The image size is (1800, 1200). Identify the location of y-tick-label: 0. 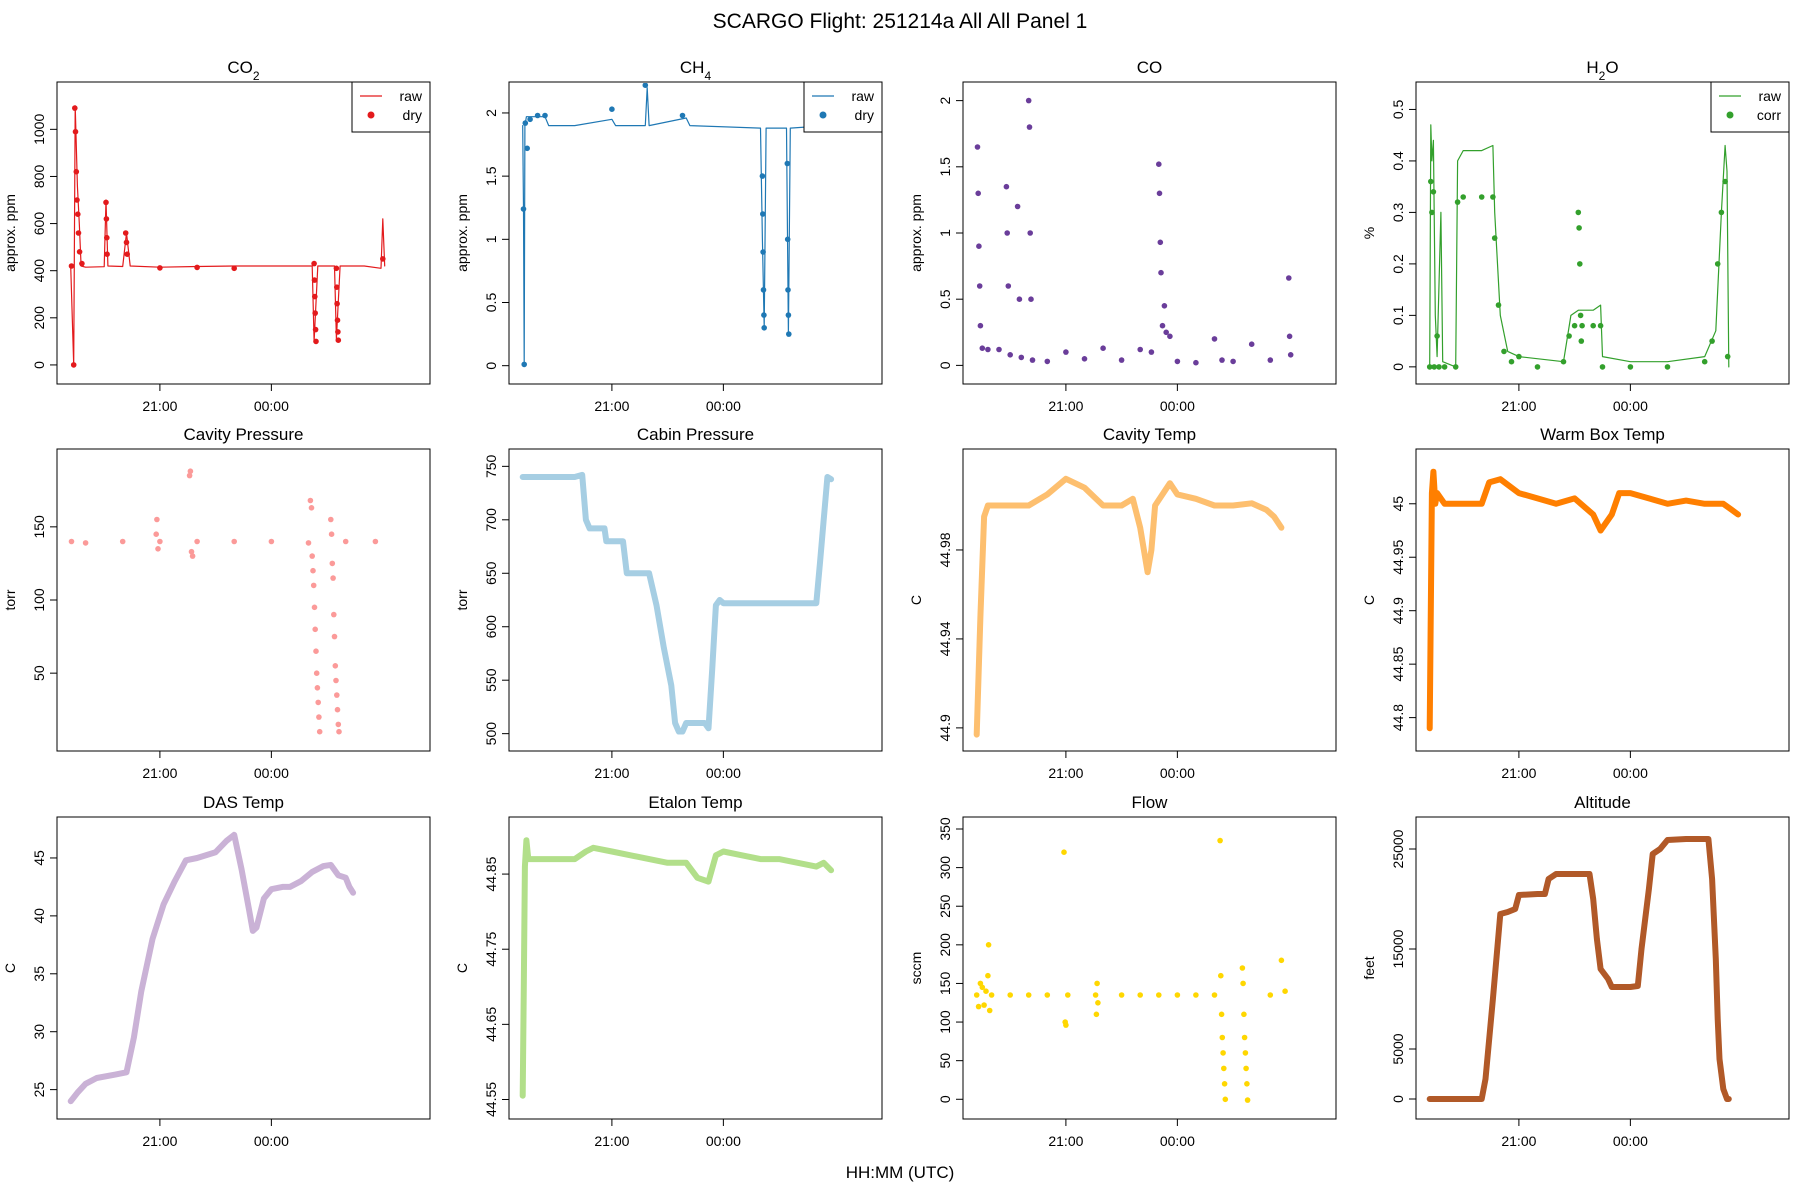
(1398, 367).